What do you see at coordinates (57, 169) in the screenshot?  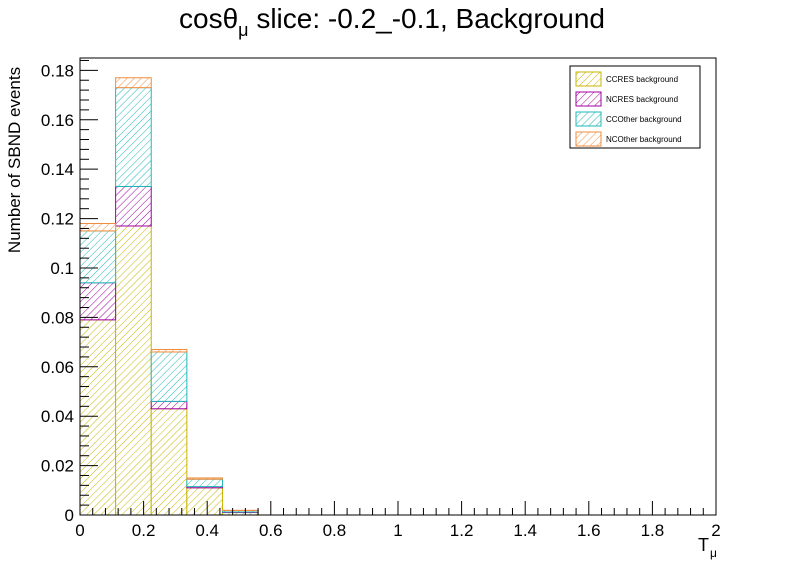 I see `y-tick-label: 0.14` at bounding box center [57, 169].